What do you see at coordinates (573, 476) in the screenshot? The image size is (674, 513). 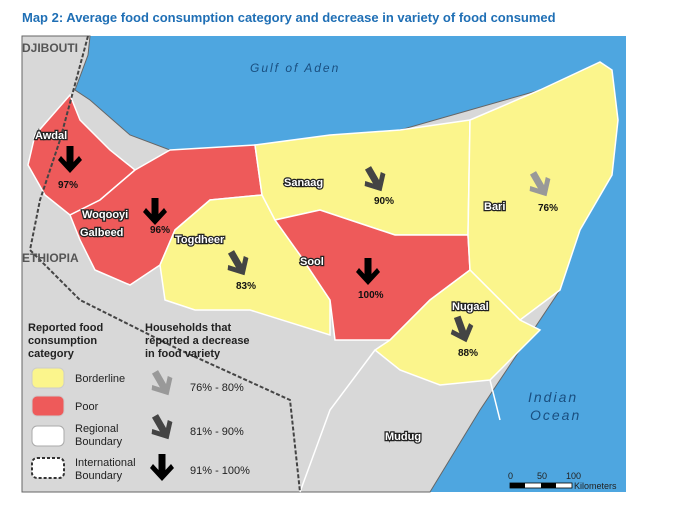 I see `scale-label: 100` at bounding box center [573, 476].